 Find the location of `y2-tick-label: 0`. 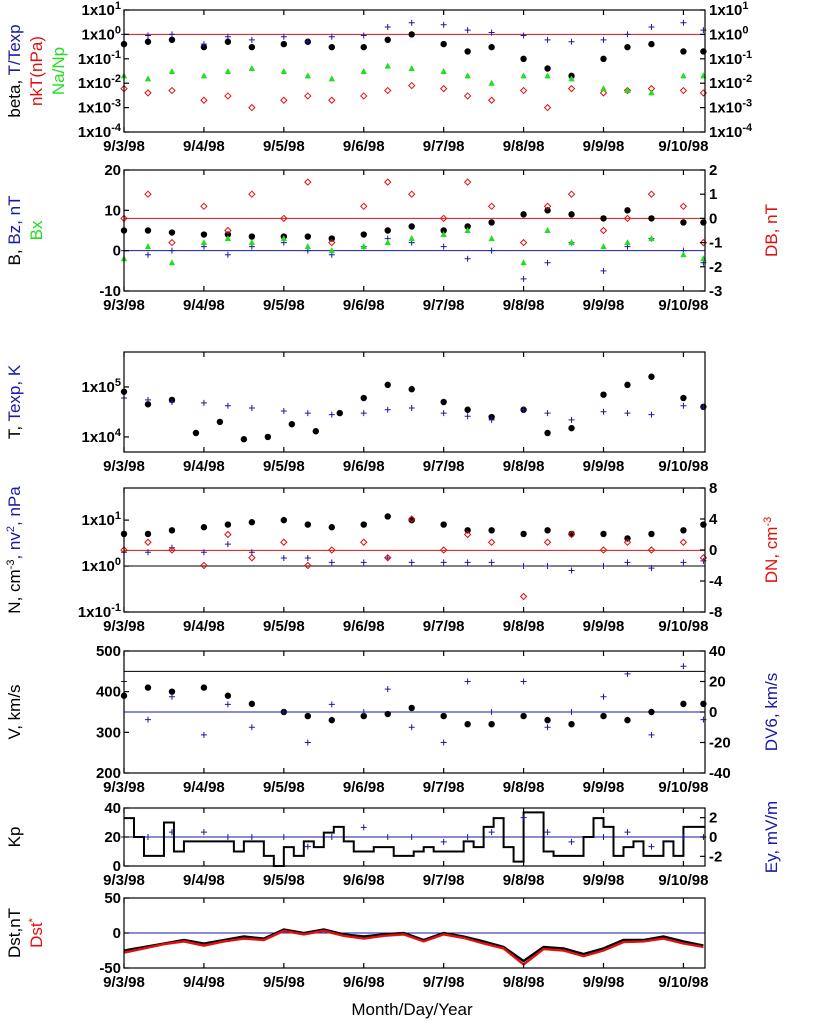

y2-tick-label: 0 is located at coordinates (713, 218).